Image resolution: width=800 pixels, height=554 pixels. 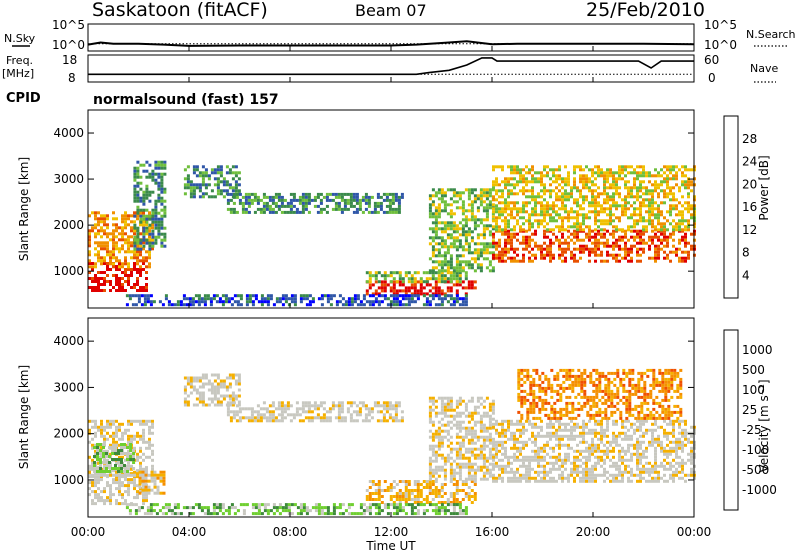 What do you see at coordinates (749, 184) in the screenshot?
I see `power-cbar-tick-4: 20` at bounding box center [749, 184].